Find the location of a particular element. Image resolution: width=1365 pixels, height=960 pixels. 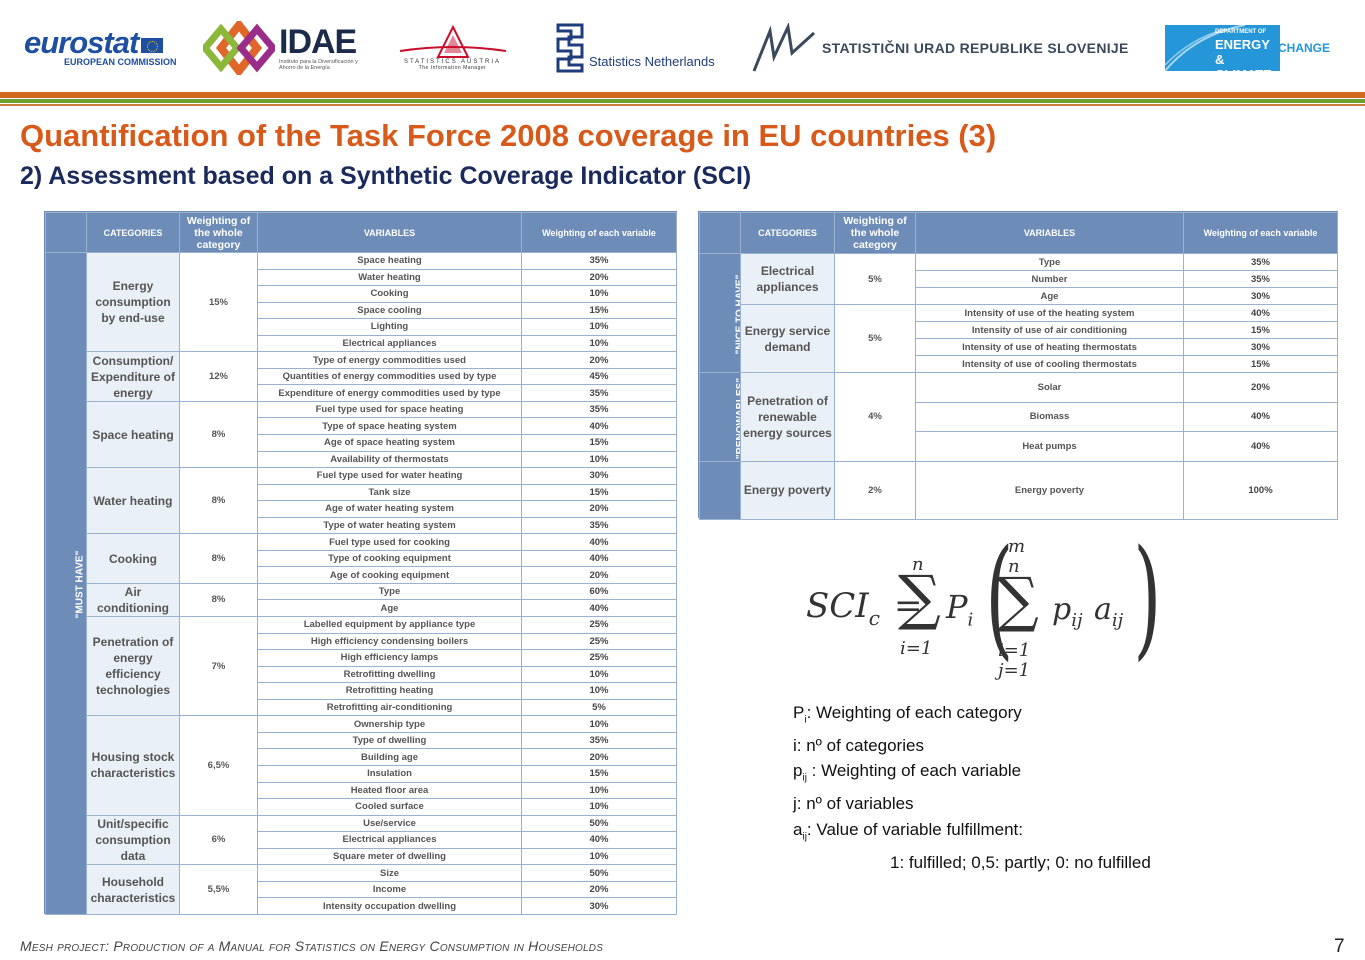

left-paren-icon: ( is located at coordinates (999, 597).